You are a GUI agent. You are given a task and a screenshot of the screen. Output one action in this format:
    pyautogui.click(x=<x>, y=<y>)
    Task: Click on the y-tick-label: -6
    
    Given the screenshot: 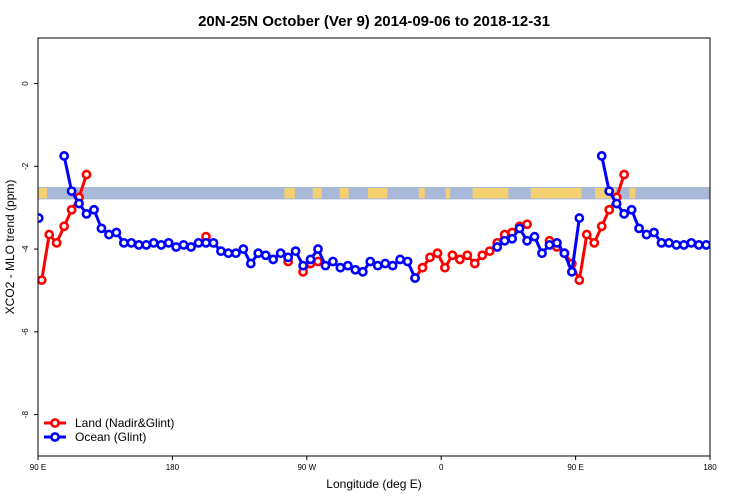 What is the action you would take?
    pyautogui.click(x=25, y=332)
    